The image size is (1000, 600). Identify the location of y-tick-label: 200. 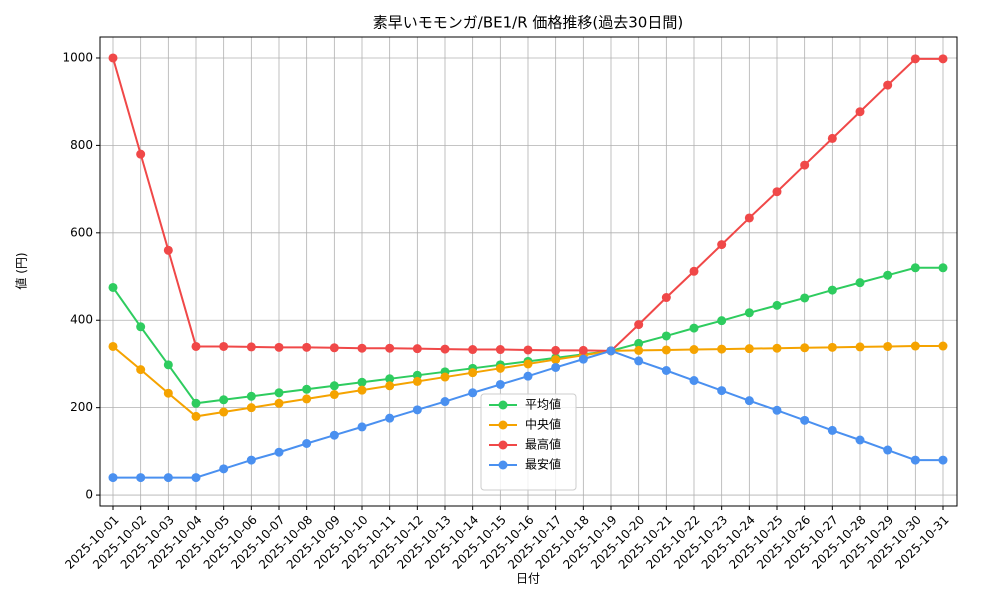
(81, 407).